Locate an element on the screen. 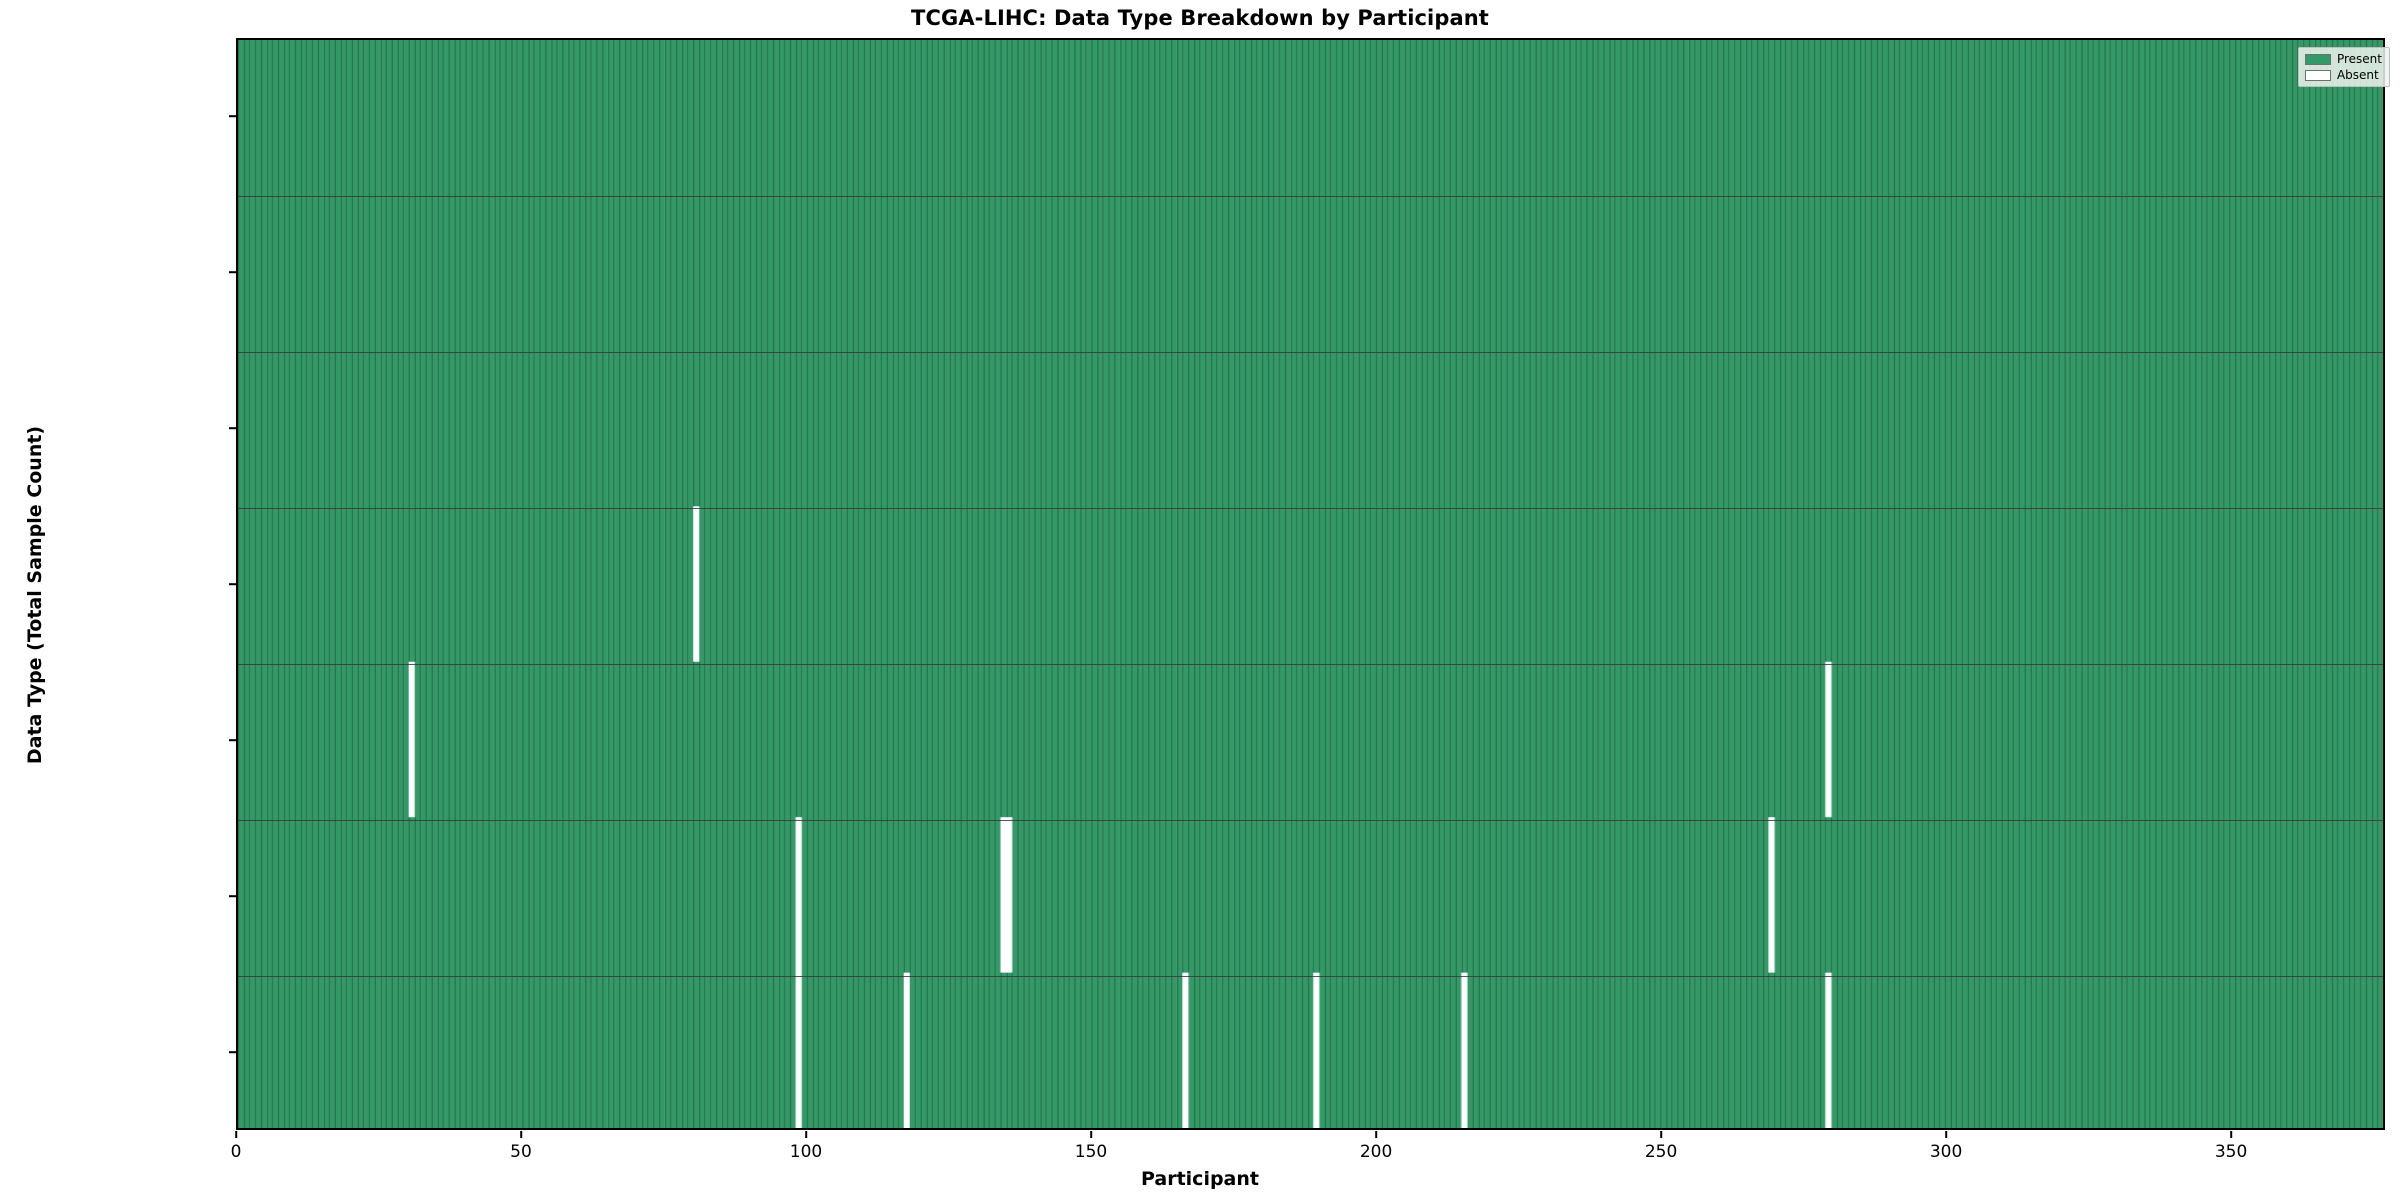 The width and height of the screenshot is (2400, 1200). x-tick-label-100: 100 is located at coordinates (806, 1152).